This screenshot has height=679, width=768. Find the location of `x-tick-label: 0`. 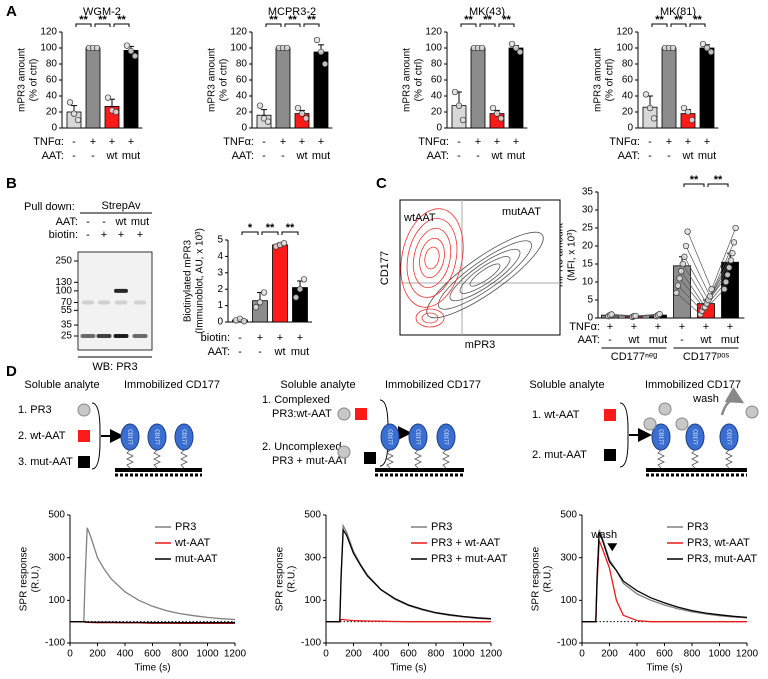

x-tick-label: 0 is located at coordinates (582, 654).